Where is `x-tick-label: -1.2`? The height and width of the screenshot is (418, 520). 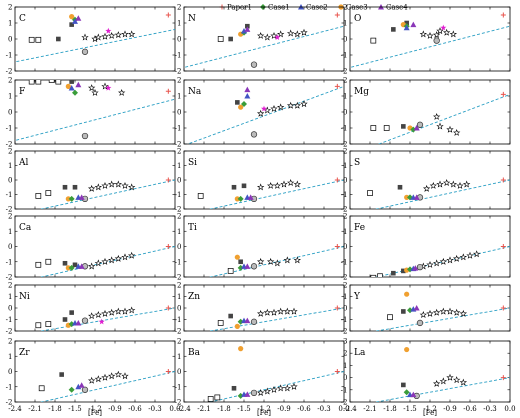 x-tick-label: -1.2 is located at coordinates (264, 409).